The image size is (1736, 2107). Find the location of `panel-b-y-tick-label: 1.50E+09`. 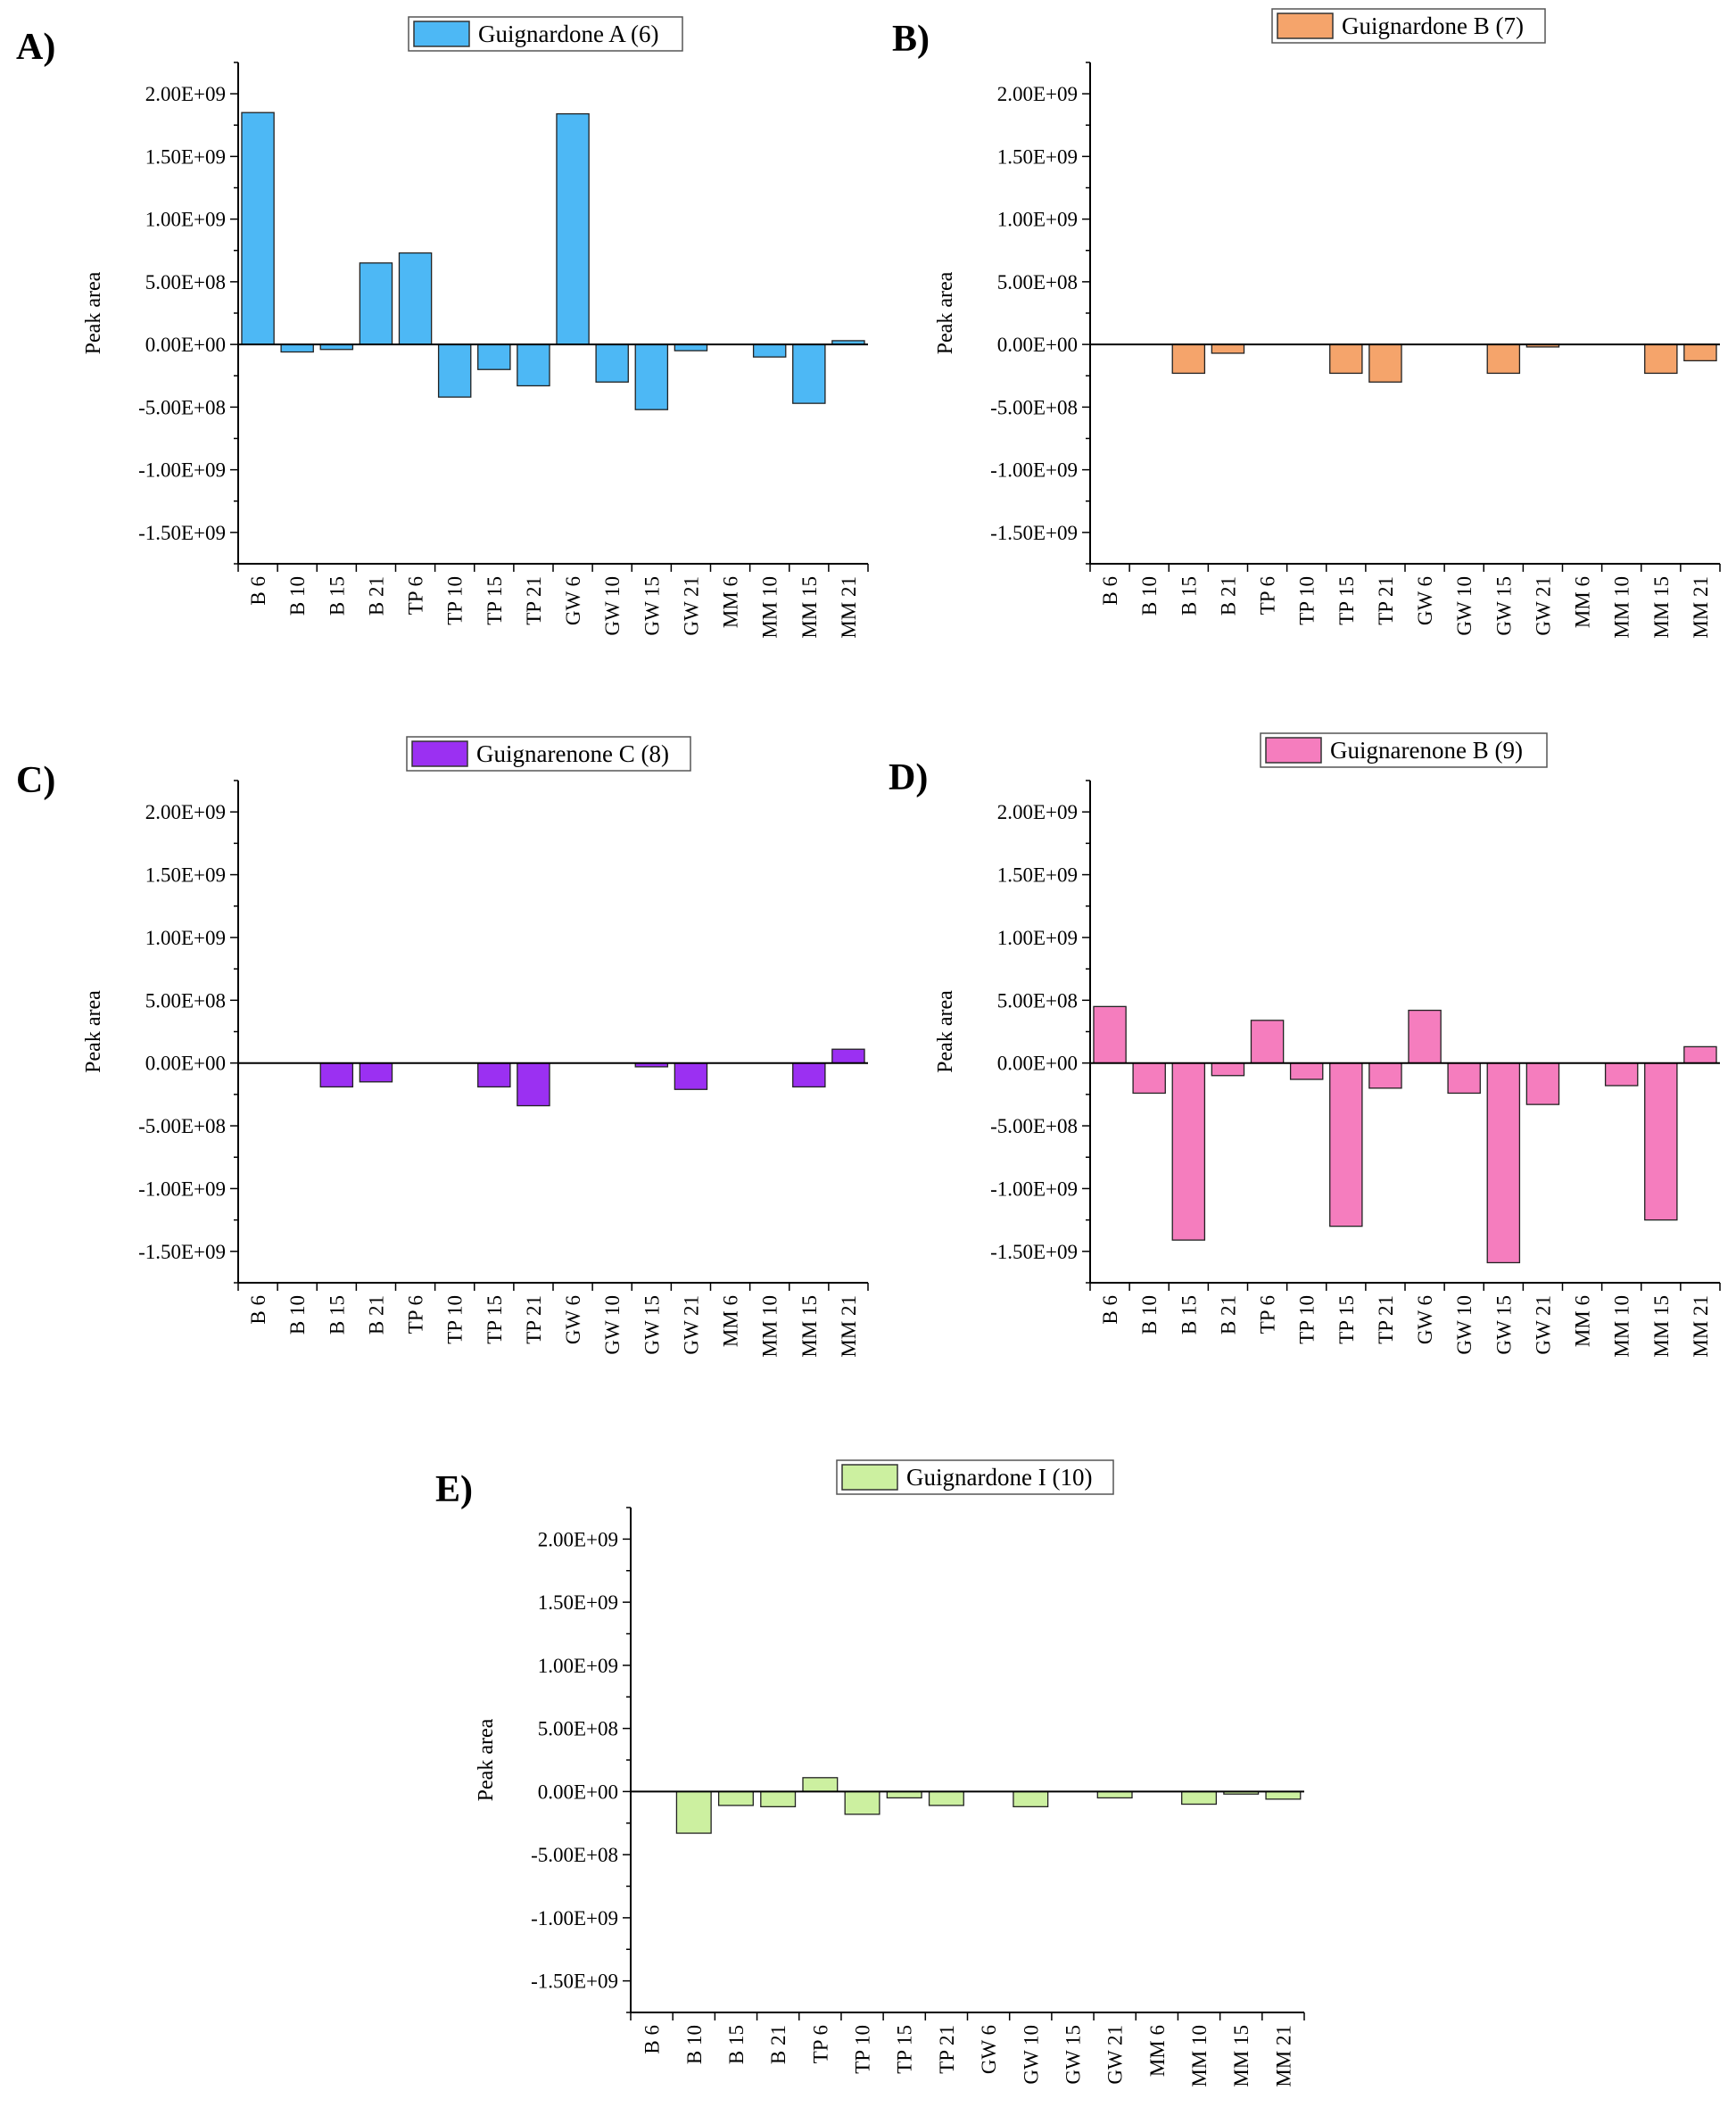

panel-b-y-tick-label: 1.50E+09 is located at coordinates (1037, 156).